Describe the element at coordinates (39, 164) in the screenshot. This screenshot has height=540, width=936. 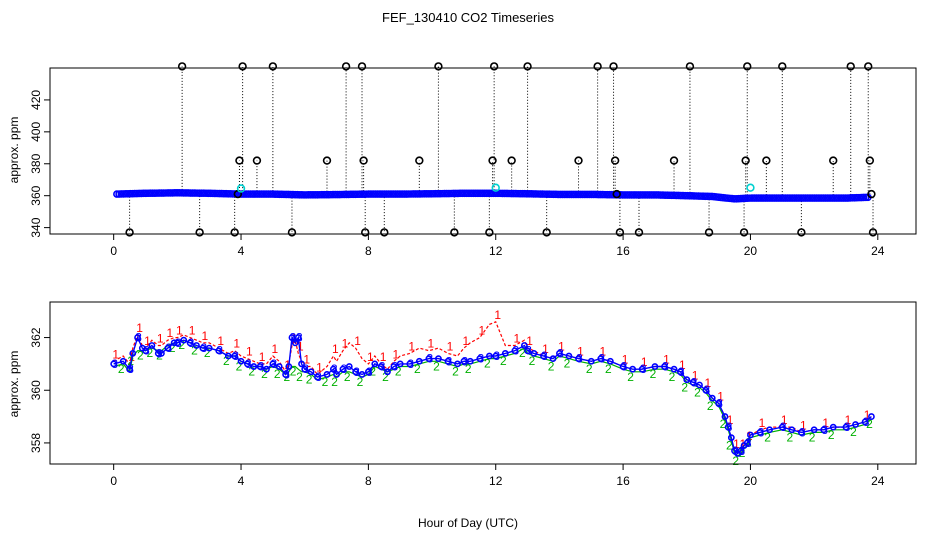
I see `top-y-axis: 340 360 380 400 420` at that location.